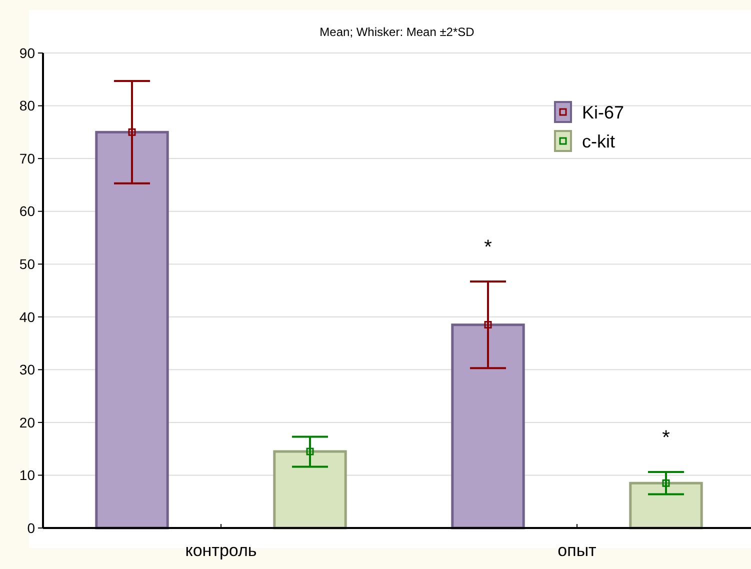  Describe the element at coordinates (27, 158) in the screenshot. I see `y-tick-label: 70` at that location.